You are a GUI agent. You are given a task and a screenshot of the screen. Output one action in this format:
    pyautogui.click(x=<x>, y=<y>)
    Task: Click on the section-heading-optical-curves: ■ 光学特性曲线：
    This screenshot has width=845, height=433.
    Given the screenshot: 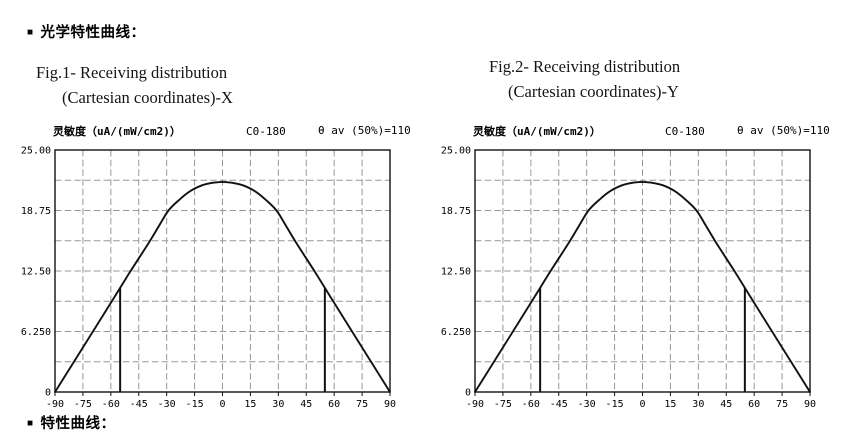 What is the action you would take?
    pyautogui.click(x=86, y=31)
    